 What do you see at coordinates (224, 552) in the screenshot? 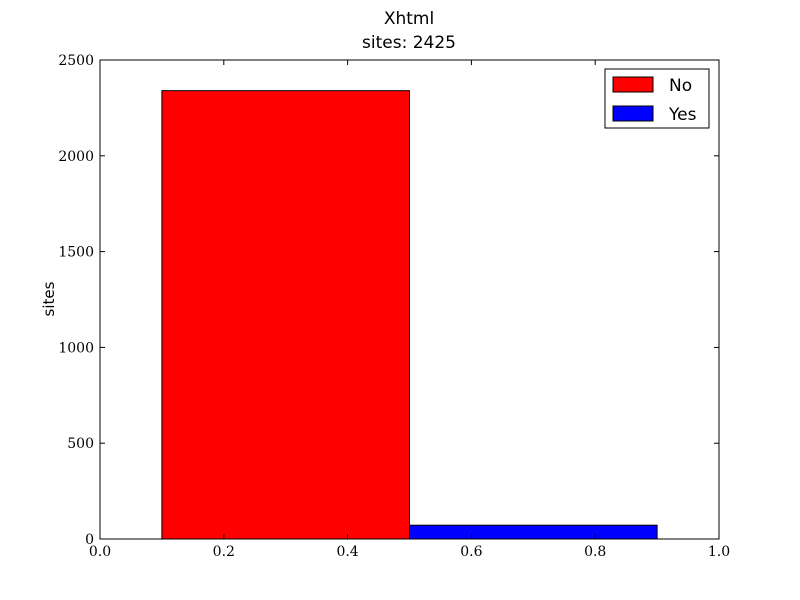
I see `x-tick-label: 0.2` at bounding box center [224, 552].